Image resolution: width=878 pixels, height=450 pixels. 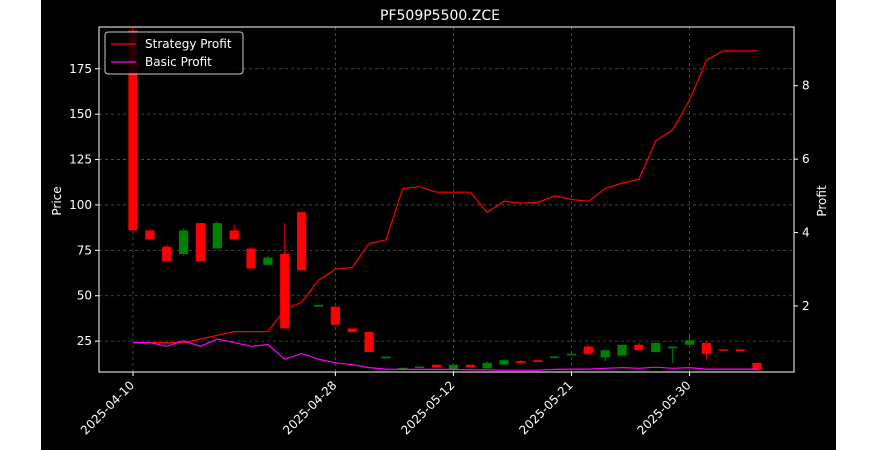 I want to click on legend-box, so click(x=174, y=53).